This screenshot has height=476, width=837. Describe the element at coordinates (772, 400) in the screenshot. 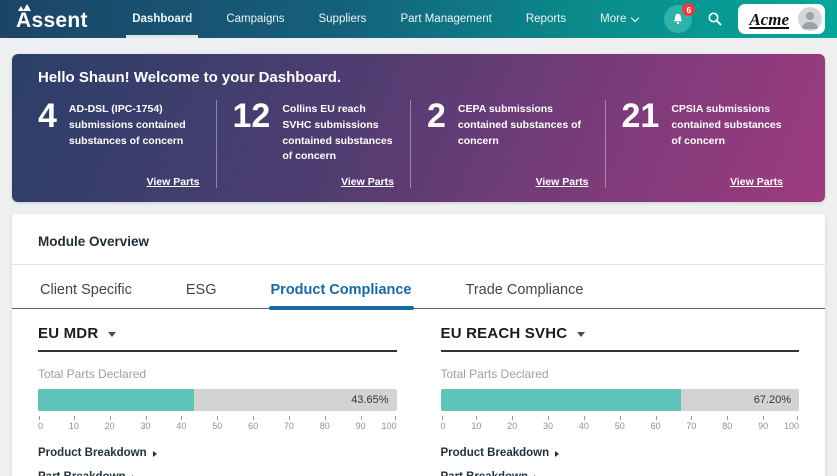

I see `progress-percent-label: 67.20%` at that location.